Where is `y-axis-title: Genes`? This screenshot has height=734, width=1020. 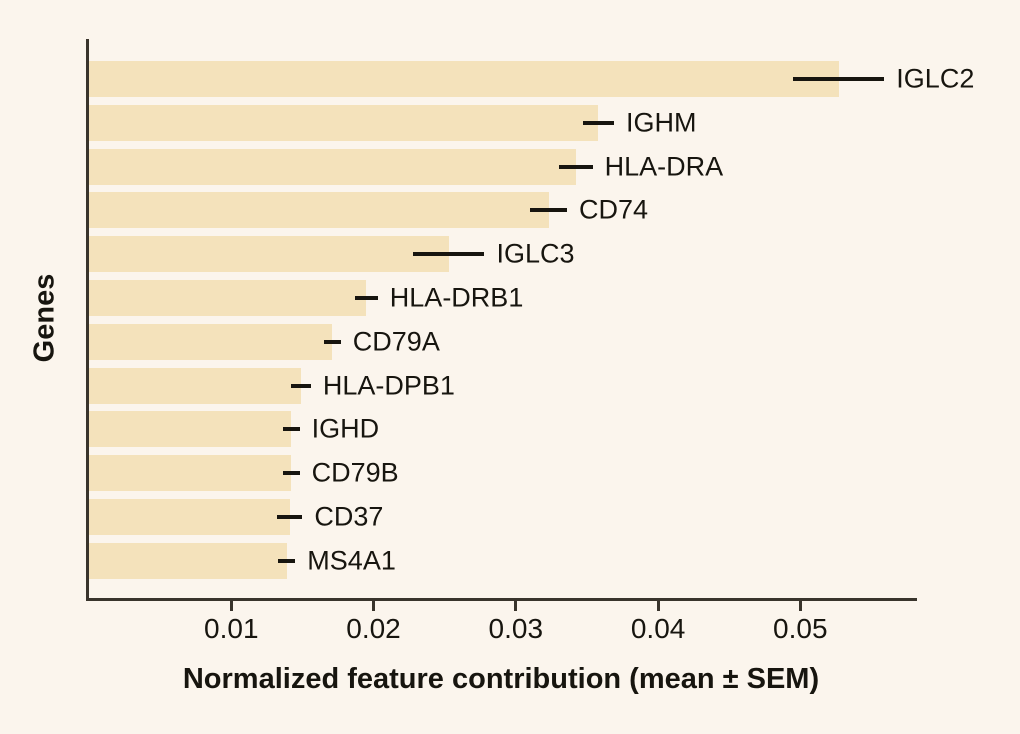
y-axis-title: Genes is located at coordinates (44, 318).